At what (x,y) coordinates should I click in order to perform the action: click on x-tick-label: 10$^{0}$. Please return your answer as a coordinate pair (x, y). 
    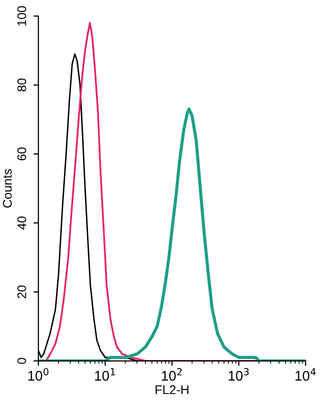
    Looking at the image, I should click on (38, 374).